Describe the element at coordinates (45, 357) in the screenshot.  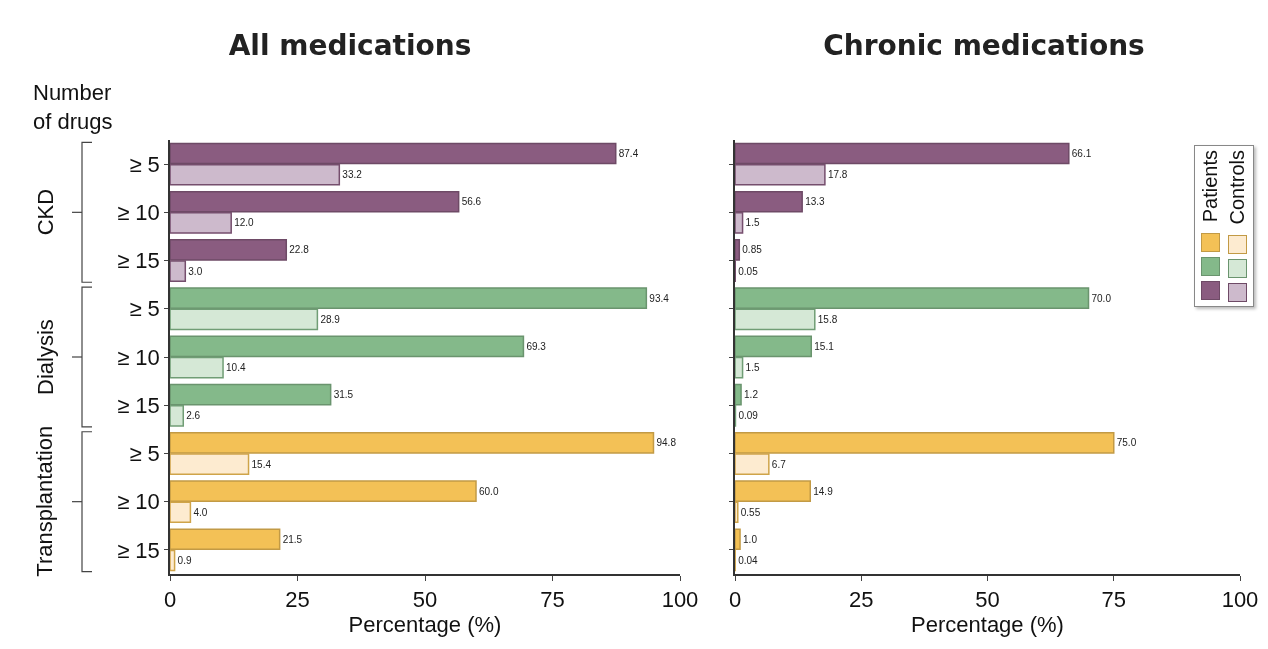
I see `text: Dialysis` at that location.